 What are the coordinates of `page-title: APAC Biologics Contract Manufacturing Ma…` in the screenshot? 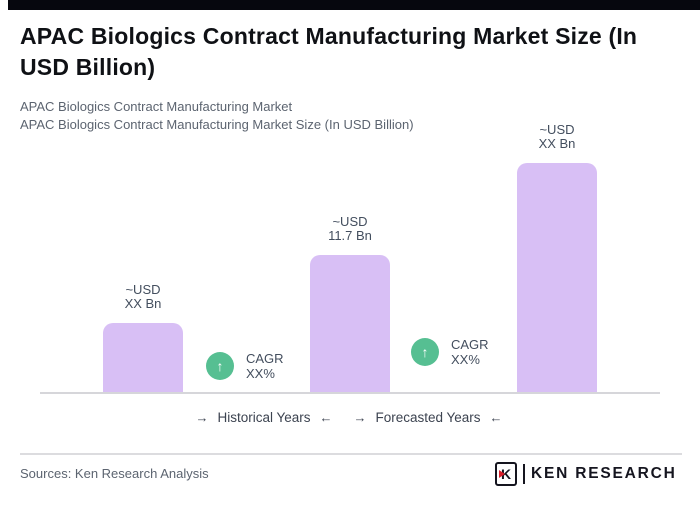 It's located at (329, 51).